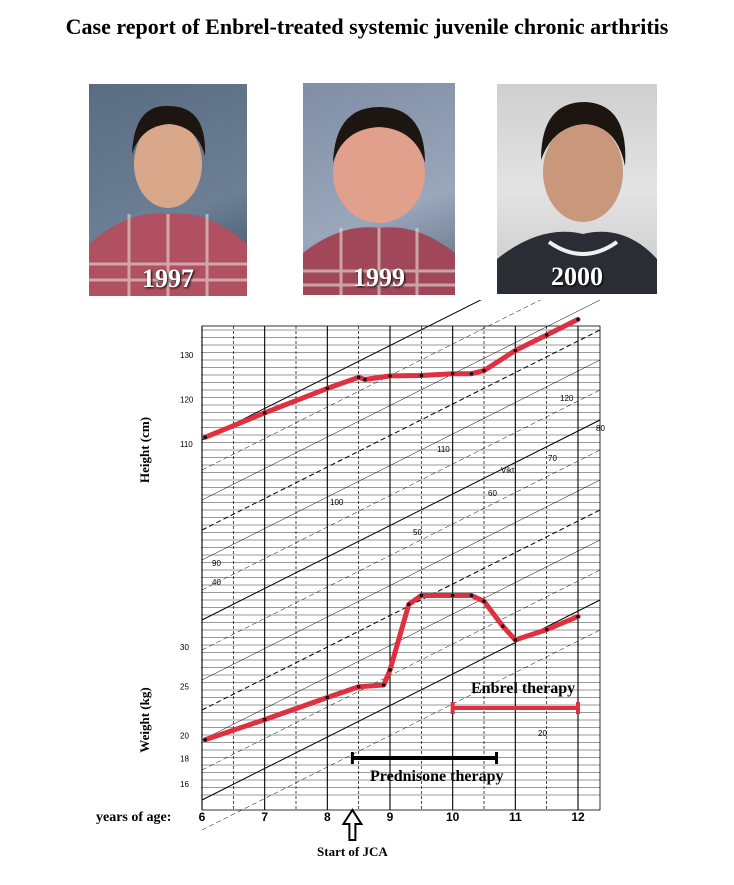 The height and width of the screenshot is (885, 734). What do you see at coordinates (453, 817) in the screenshot?
I see `x-tick-label: 10` at bounding box center [453, 817].